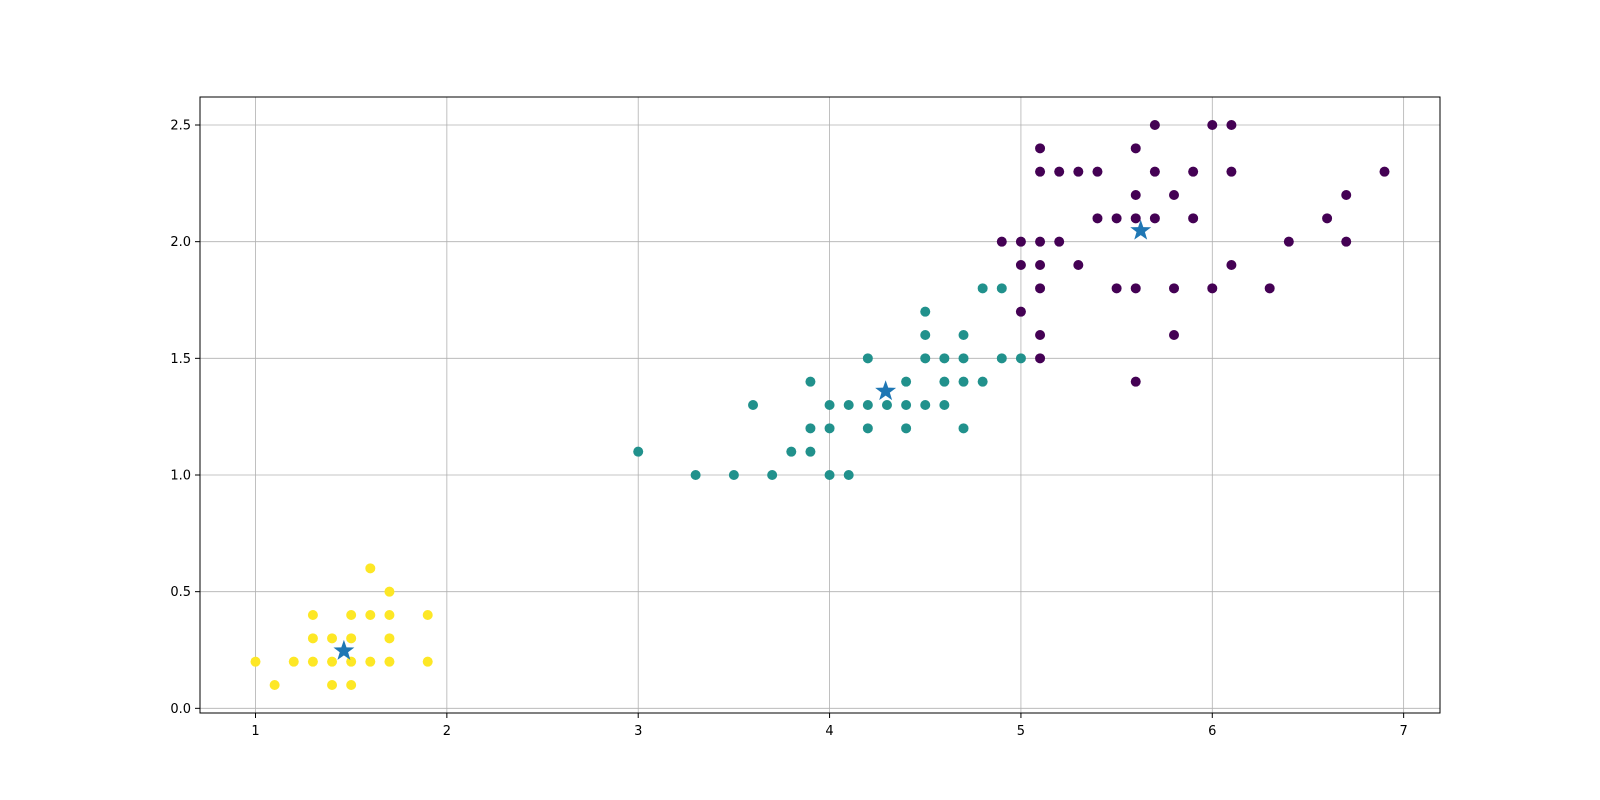 The image size is (1600, 800). I want to click on y-tick-label: 0.5, so click(180, 592).